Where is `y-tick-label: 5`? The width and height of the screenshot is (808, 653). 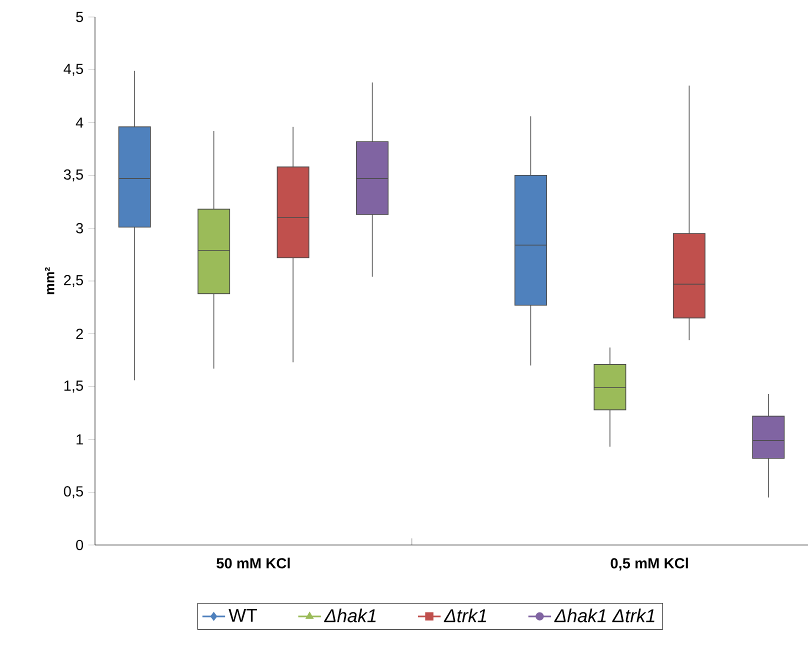 y-tick-label: 5 is located at coordinates (80, 17).